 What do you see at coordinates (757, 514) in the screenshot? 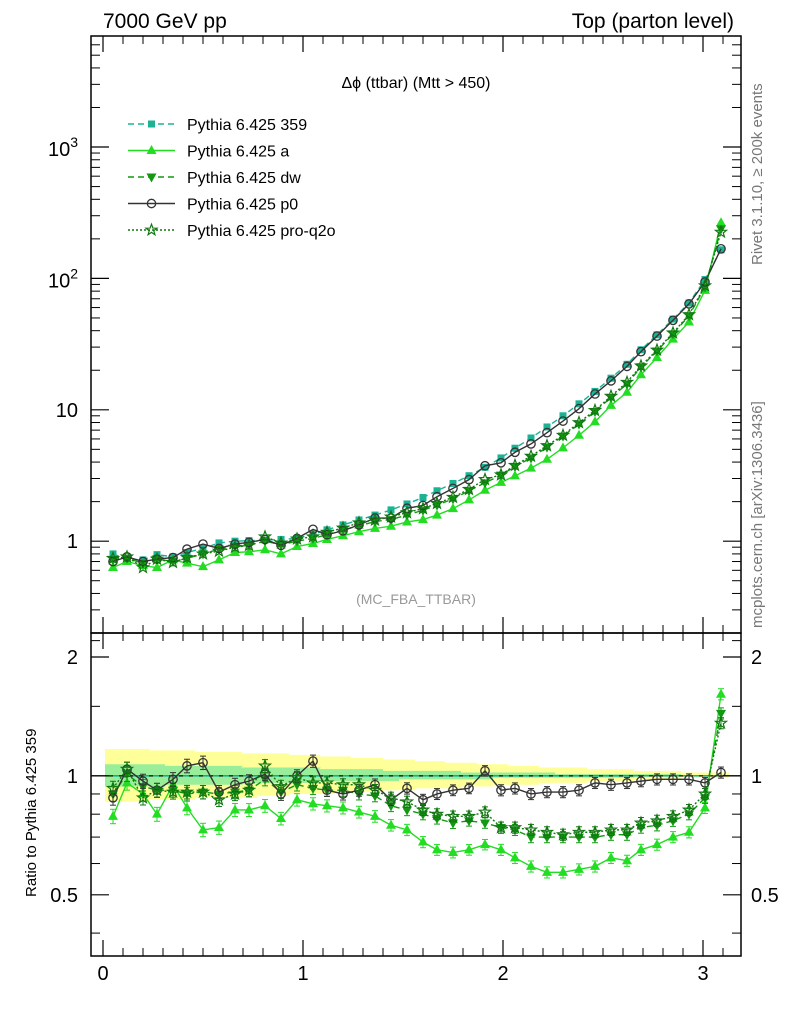
I see `side-mcplots: mcplots.cern.ch [arXiv:1306.3436]` at bounding box center [757, 514].